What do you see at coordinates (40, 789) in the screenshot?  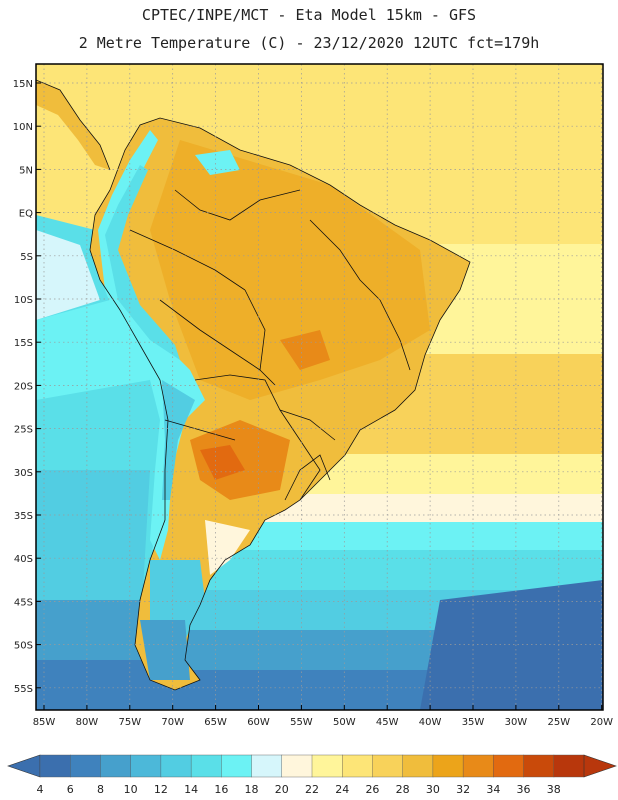 I see `colorbar-label: 4` at bounding box center [40, 789].